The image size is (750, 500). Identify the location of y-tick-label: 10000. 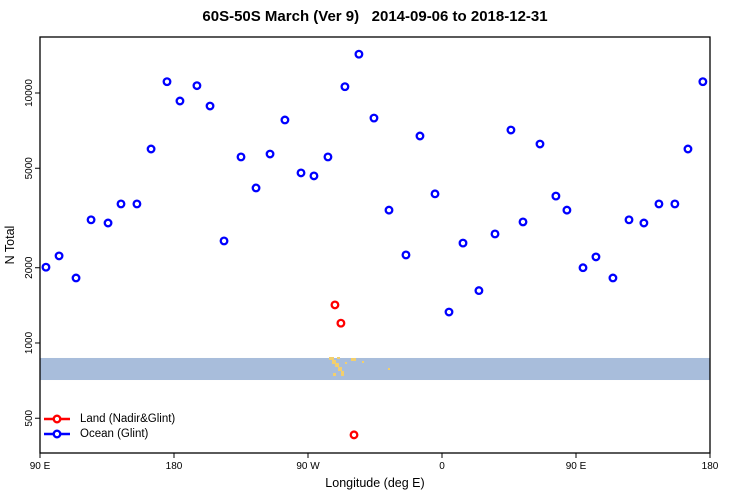
(29, 93).